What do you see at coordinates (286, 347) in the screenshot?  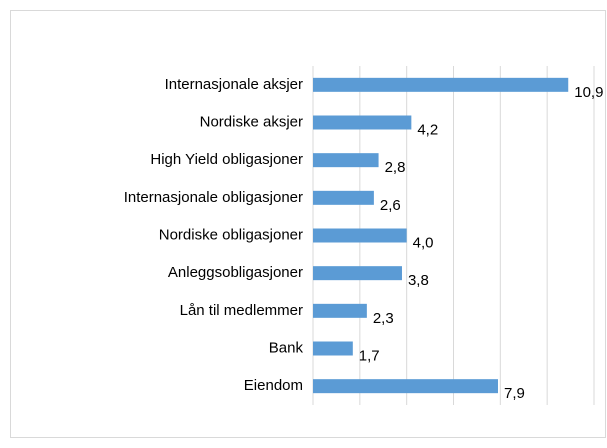 I see `y-tick-label: Bank` at bounding box center [286, 347].